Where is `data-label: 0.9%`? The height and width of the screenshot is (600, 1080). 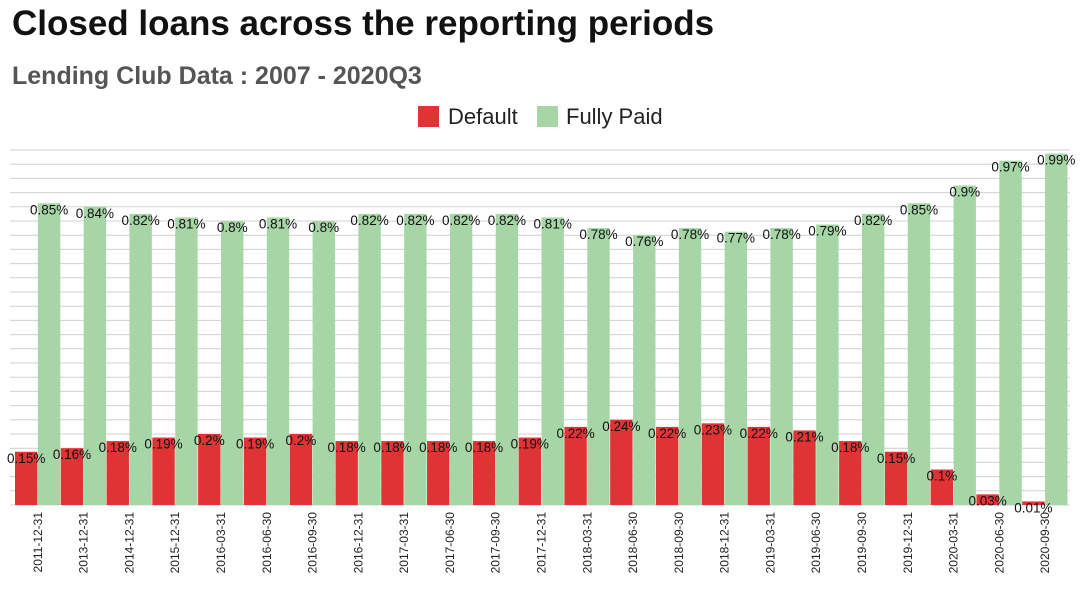 data-label: 0.9% is located at coordinates (964, 192).